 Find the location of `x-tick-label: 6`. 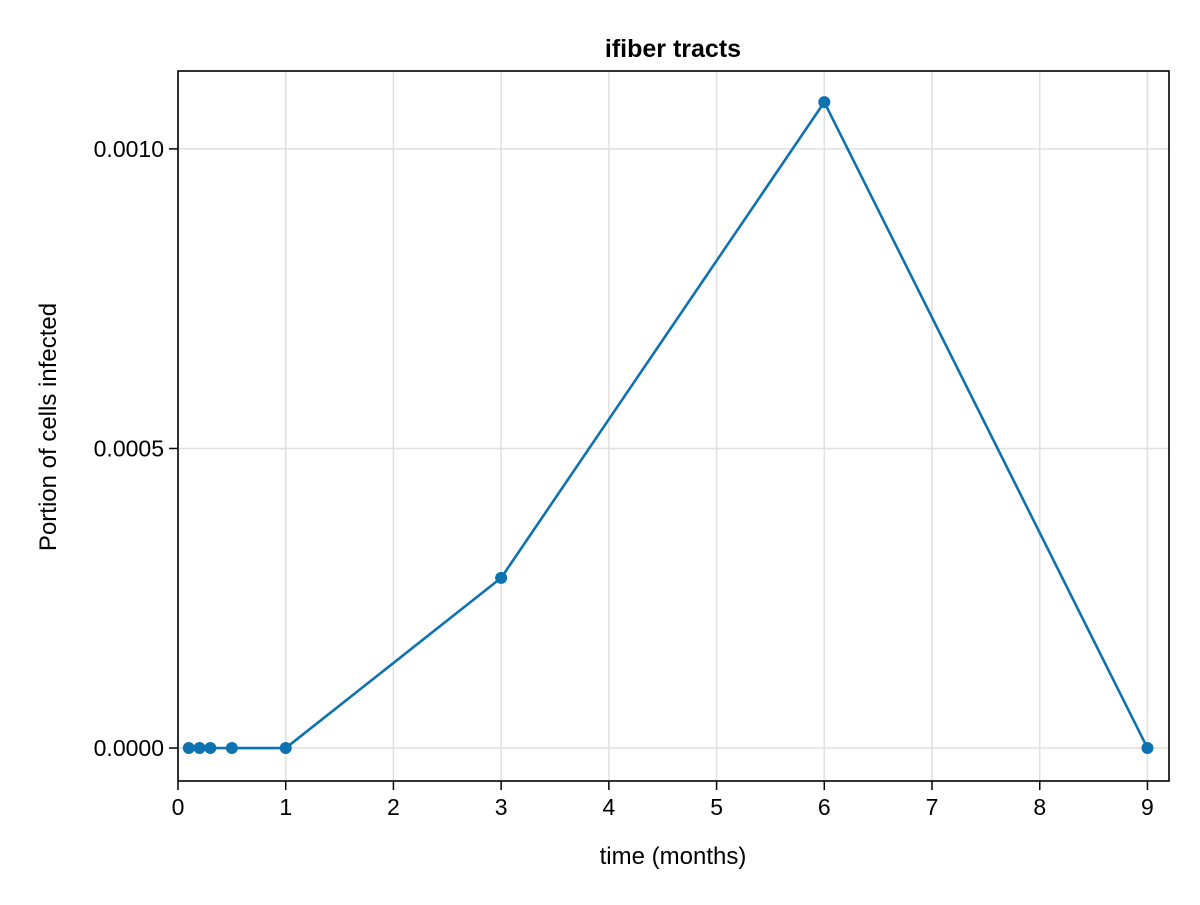

x-tick-label: 6 is located at coordinates (824, 807).